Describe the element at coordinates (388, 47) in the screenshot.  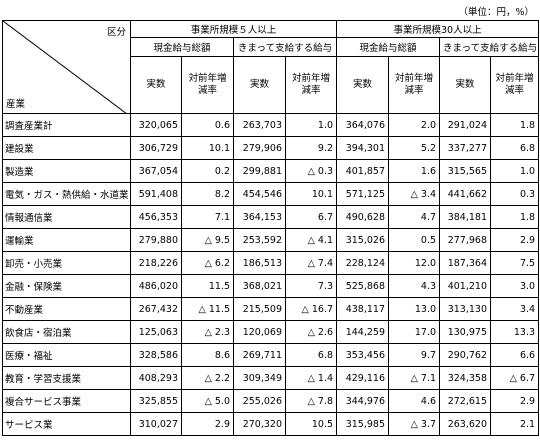
I see `subgroup-header: 現金給与総額` at that location.